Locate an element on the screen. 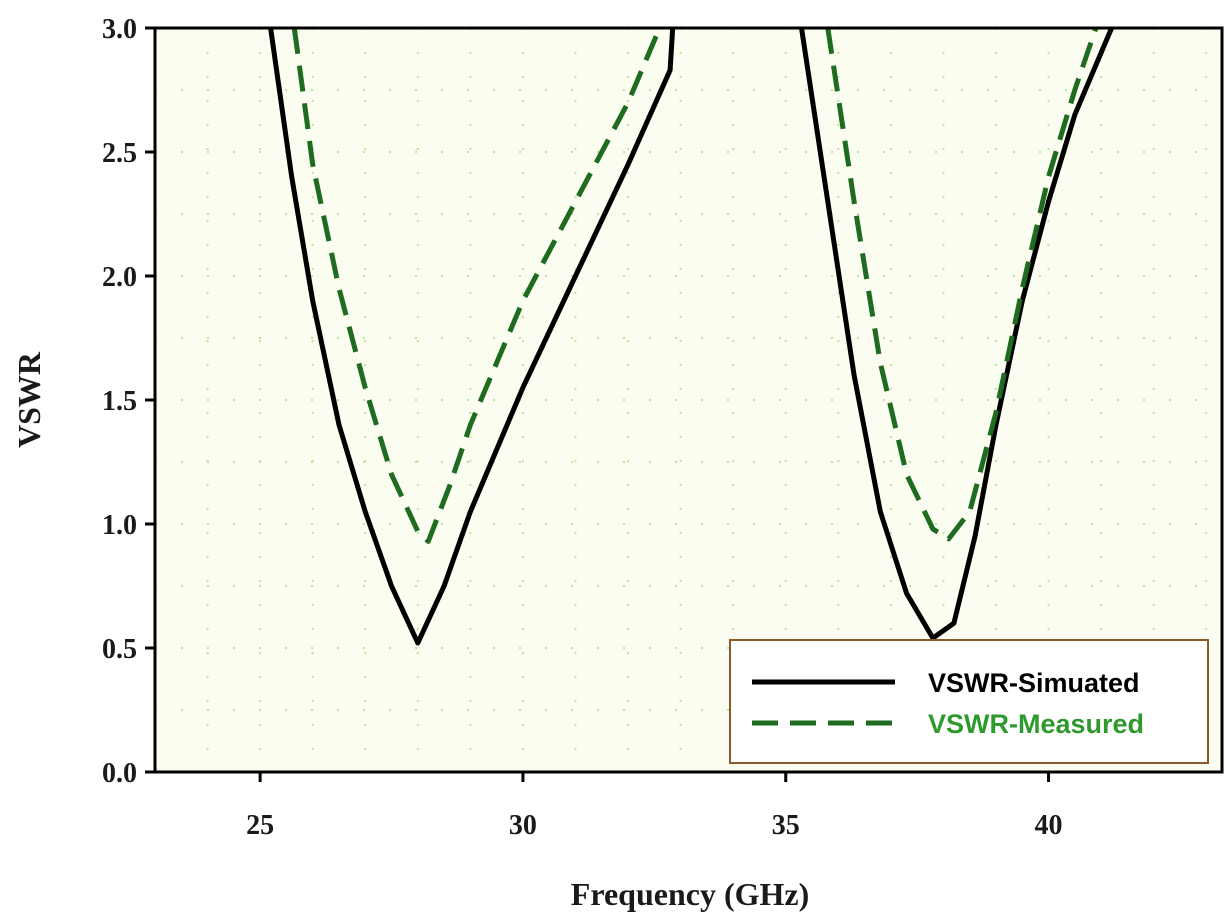  x-axis-title: Frequency (GHz) is located at coordinates (690, 894).